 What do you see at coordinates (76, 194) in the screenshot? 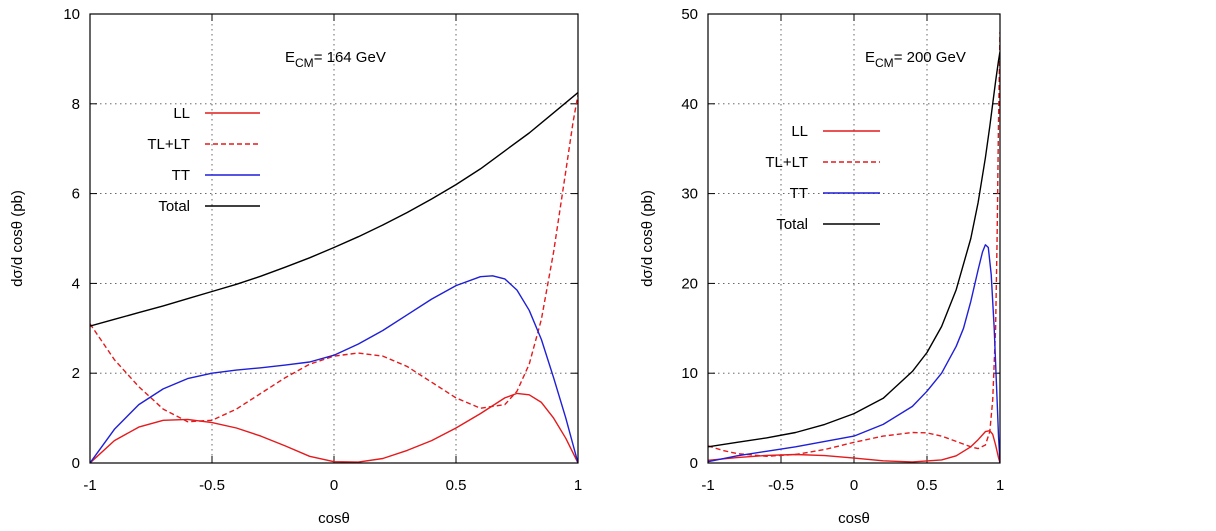
I see `y-tick-label: 6` at bounding box center [76, 194].